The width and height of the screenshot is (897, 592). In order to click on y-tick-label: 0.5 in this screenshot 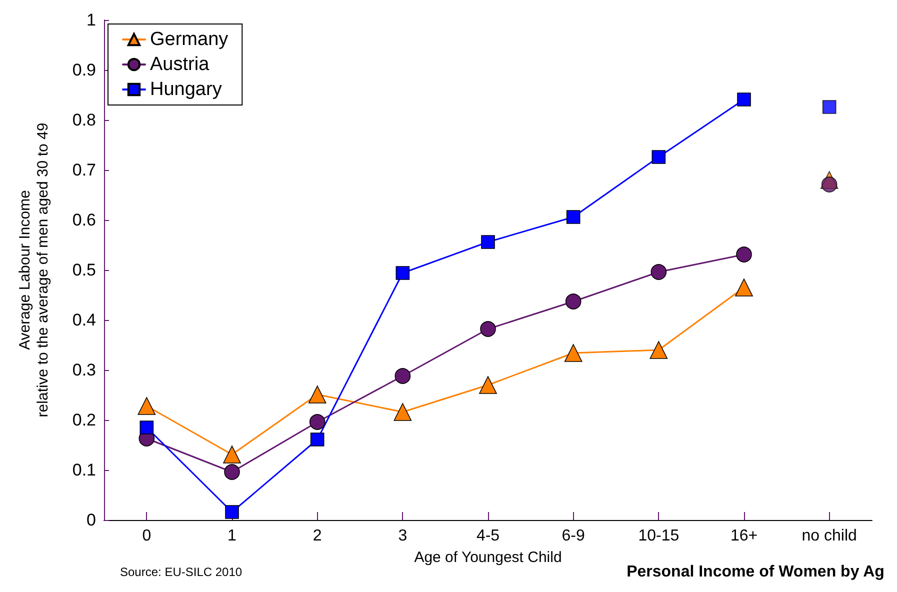, I will do `click(84, 270)`.